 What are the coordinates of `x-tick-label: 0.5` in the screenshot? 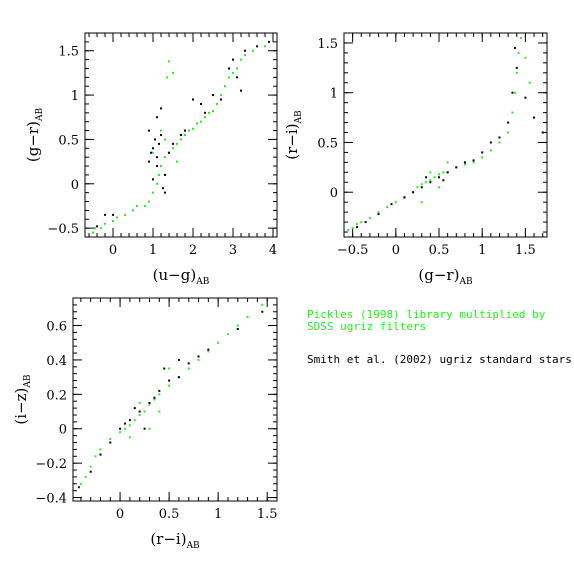 It's located at (439, 250).